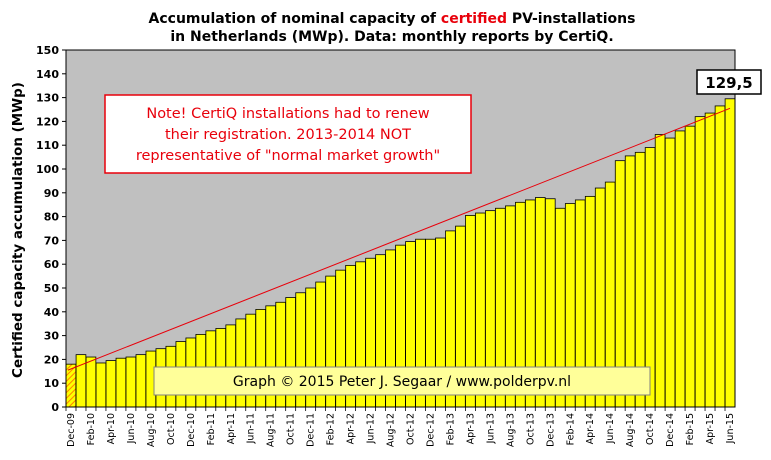 This screenshot has height=460, width=771. What do you see at coordinates (52, 264) in the screenshot?
I see `y-tick-label: 60` at bounding box center [52, 264].